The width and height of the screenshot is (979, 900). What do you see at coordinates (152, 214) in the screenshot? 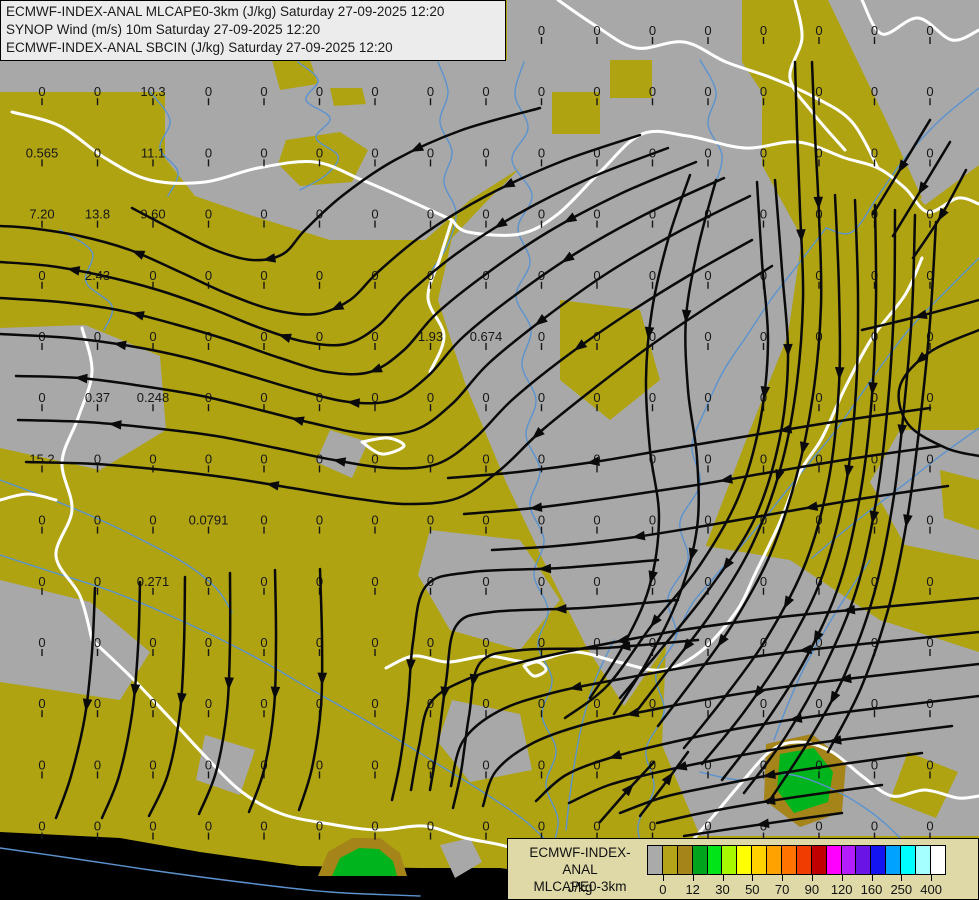
I see `station-value: 9.60` at bounding box center [152, 214].